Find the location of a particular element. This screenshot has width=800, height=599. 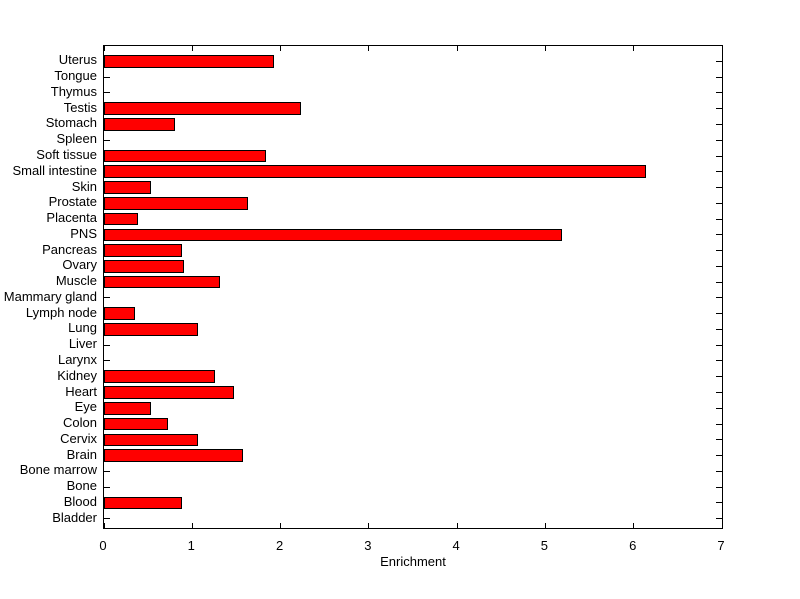

y-tick-label-testis: Testis is located at coordinates (80, 107).